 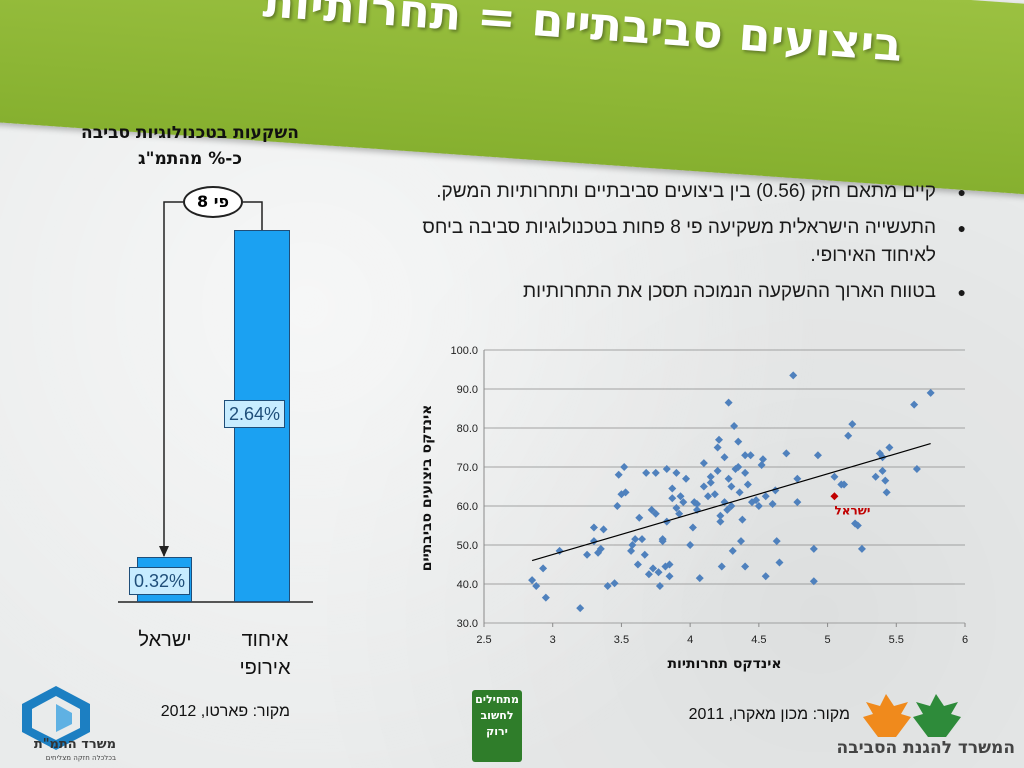 What do you see at coordinates (467, 507) in the screenshot?
I see `y-tick-label: 60.0` at bounding box center [467, 507].